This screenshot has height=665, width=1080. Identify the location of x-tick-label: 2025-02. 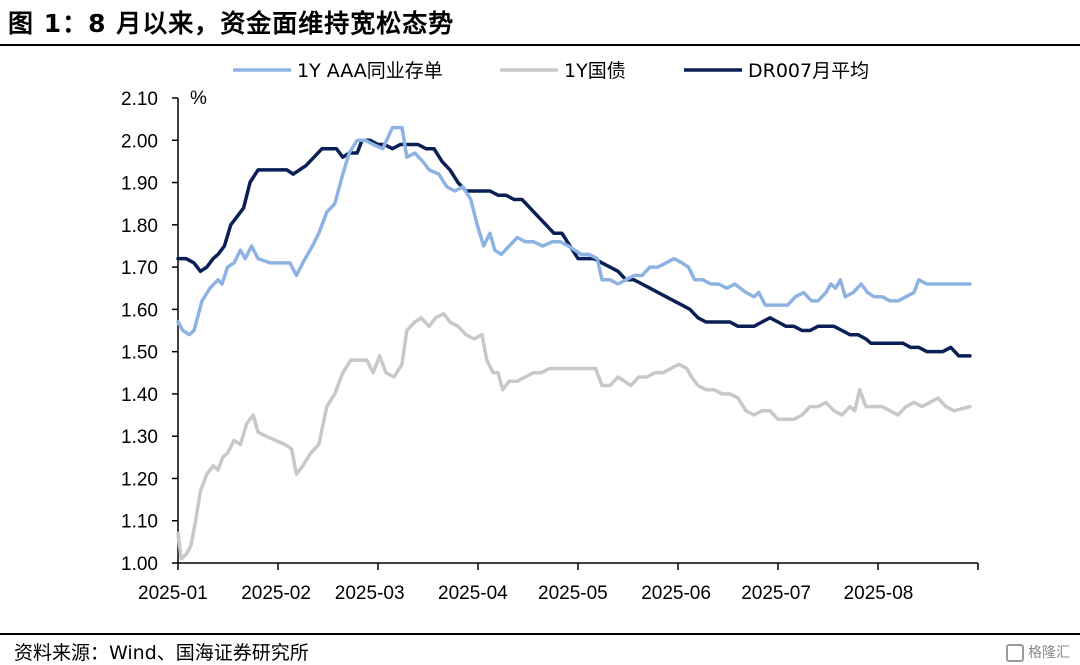
(276, 593).